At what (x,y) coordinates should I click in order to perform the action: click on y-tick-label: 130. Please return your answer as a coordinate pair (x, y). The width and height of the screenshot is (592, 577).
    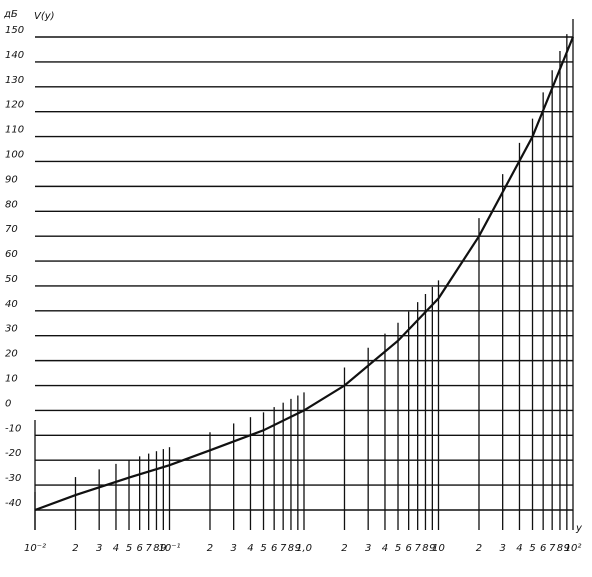
    Looking at the image, I should click on (14, 80).